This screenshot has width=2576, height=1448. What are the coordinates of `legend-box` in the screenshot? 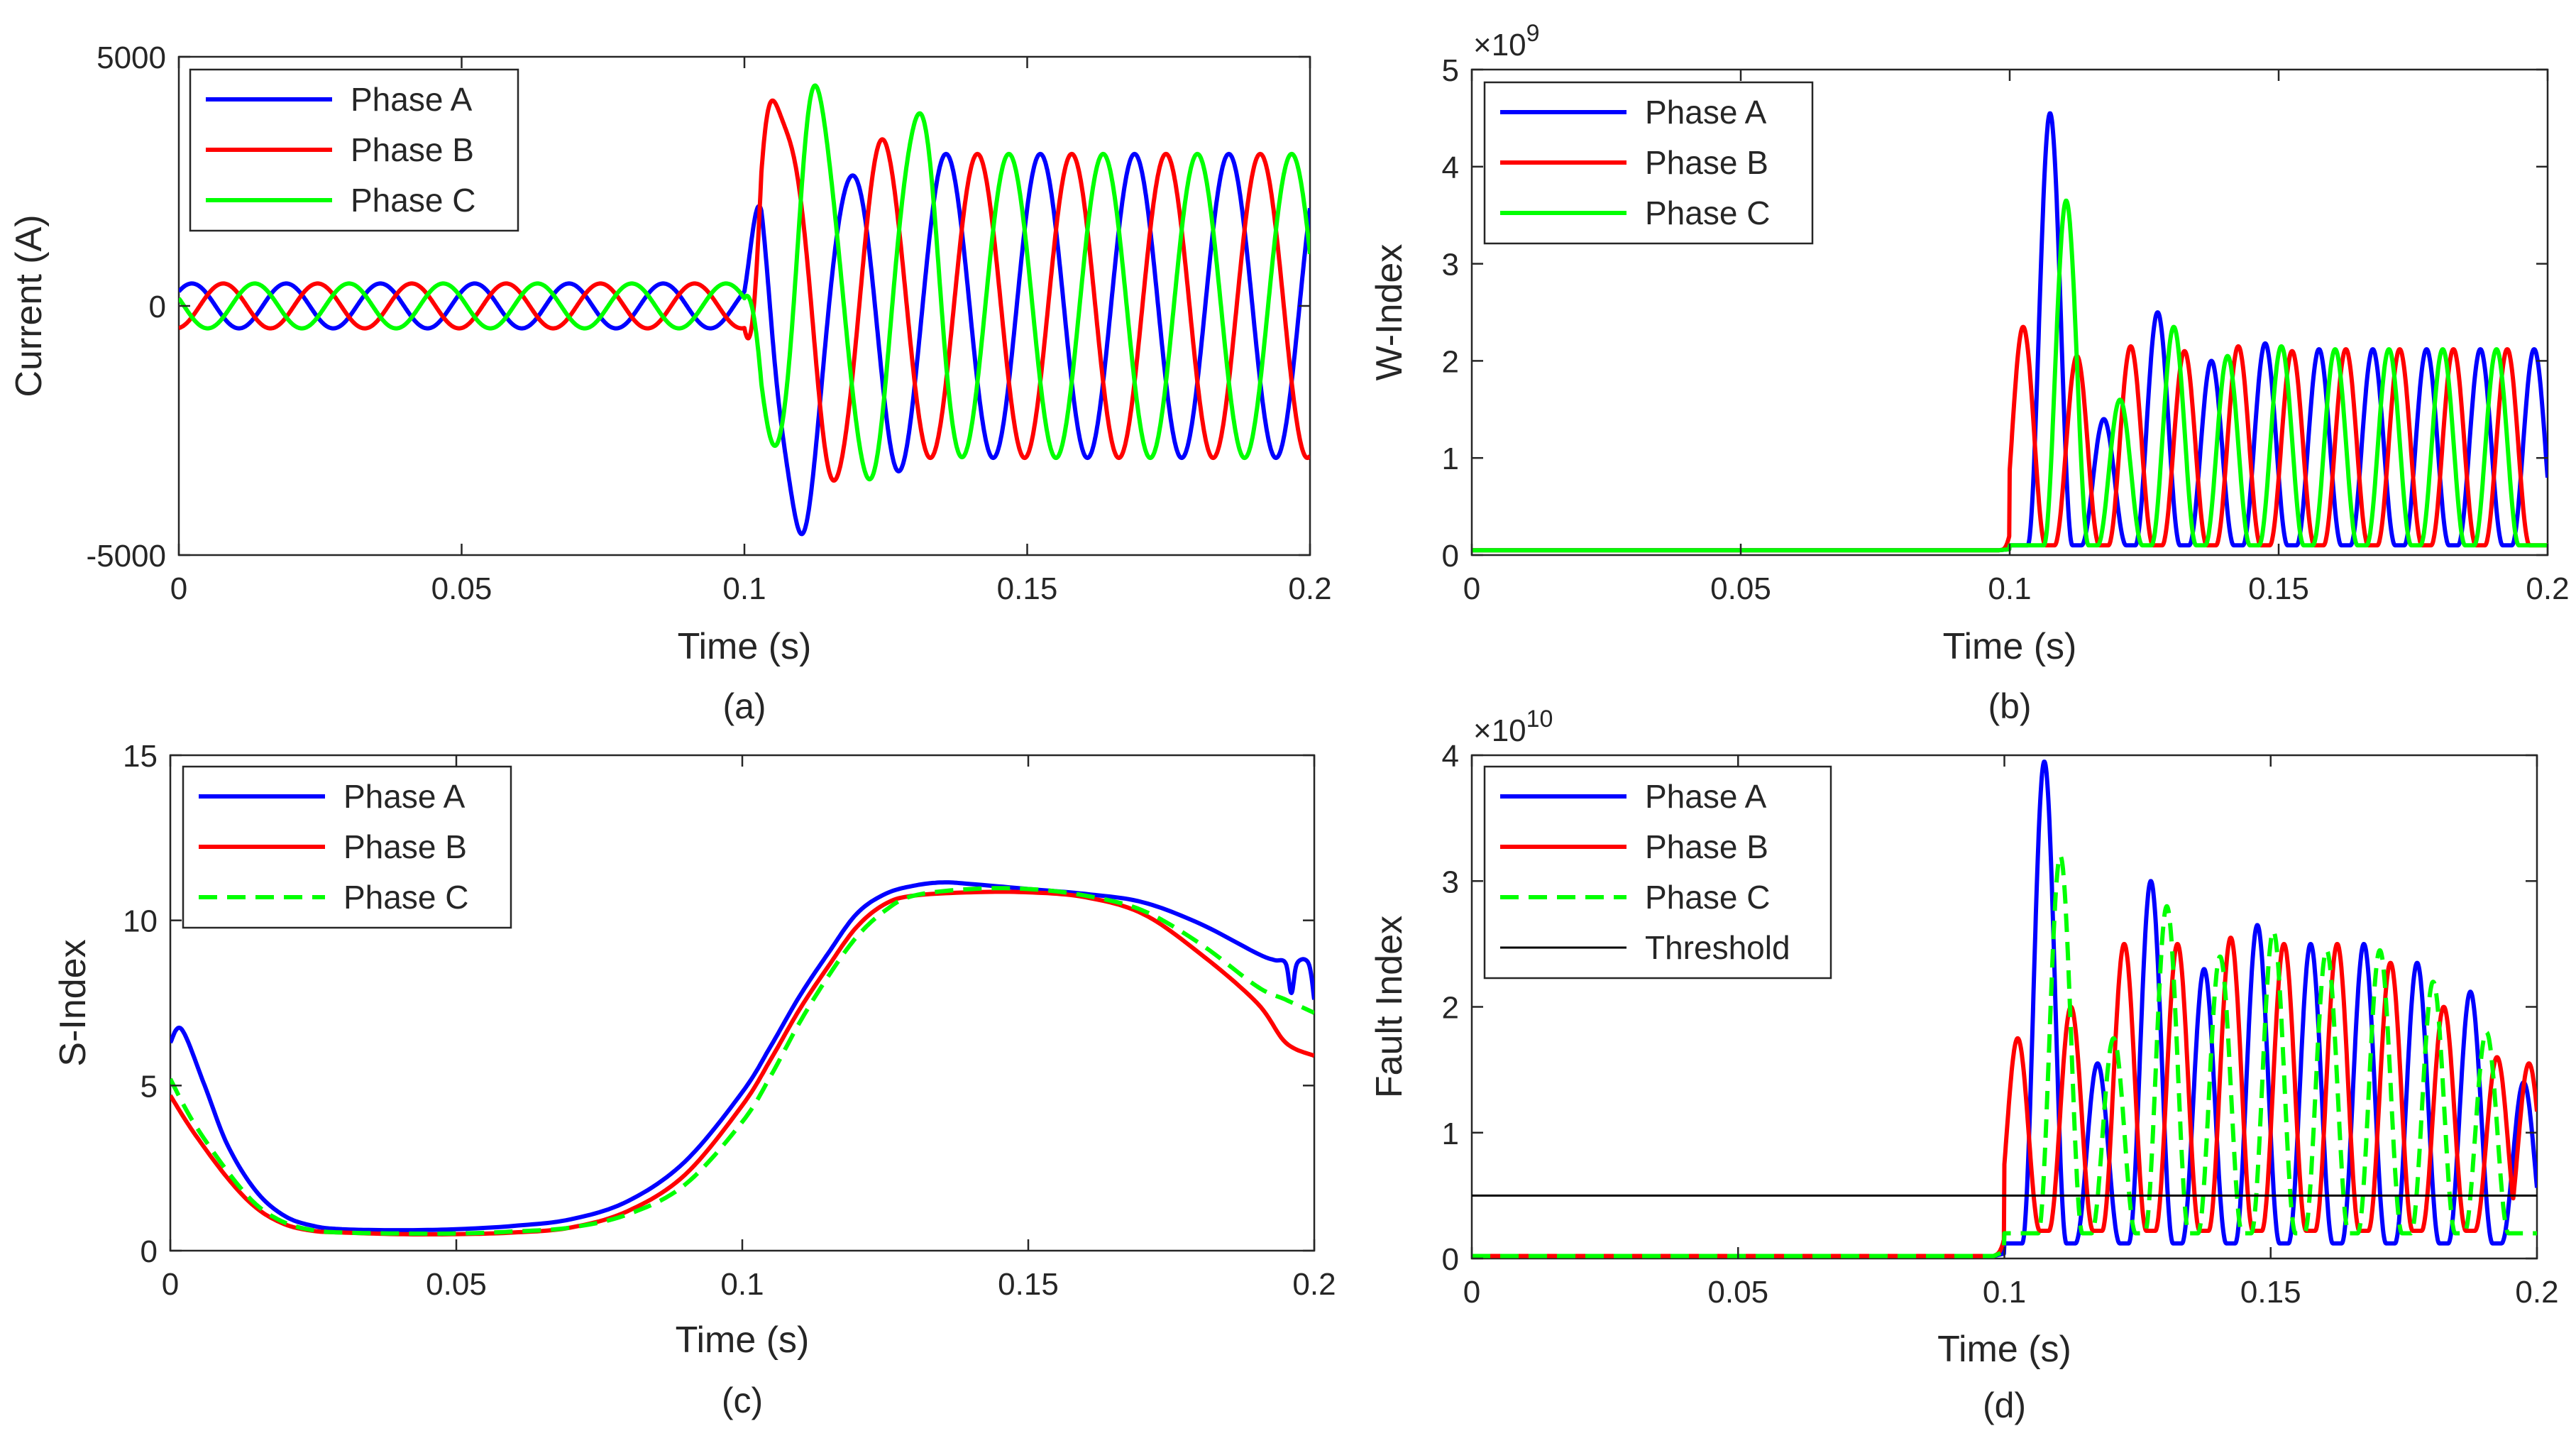 It's located at (1657, 872).